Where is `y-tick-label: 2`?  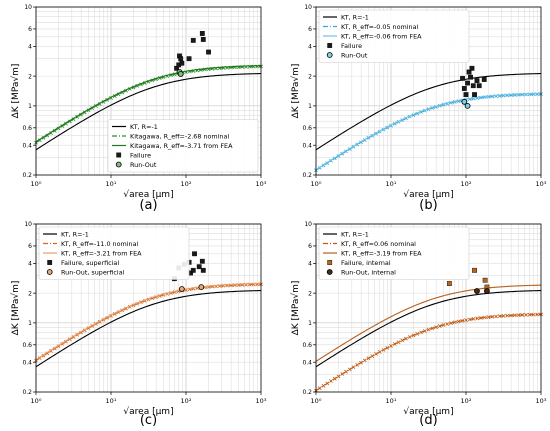
y-tick-label: 2 is located at coordinates (310, 76).